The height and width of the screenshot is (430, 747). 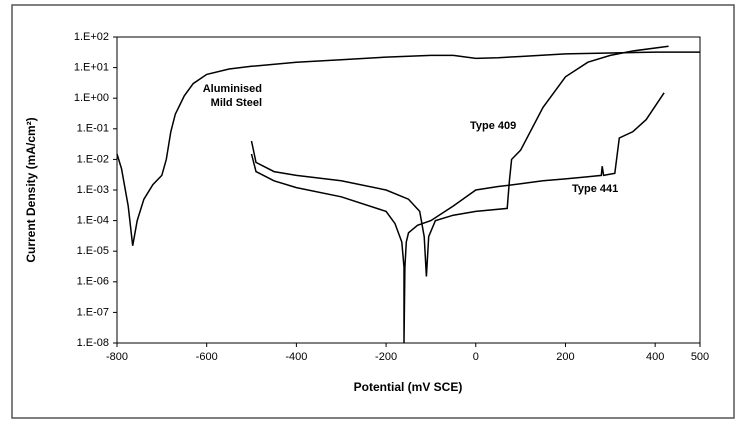 What do you see at coordinates (117, 357) in the screenshot?
I see `x-tick-label: -800` at bounding box center [117, 357].